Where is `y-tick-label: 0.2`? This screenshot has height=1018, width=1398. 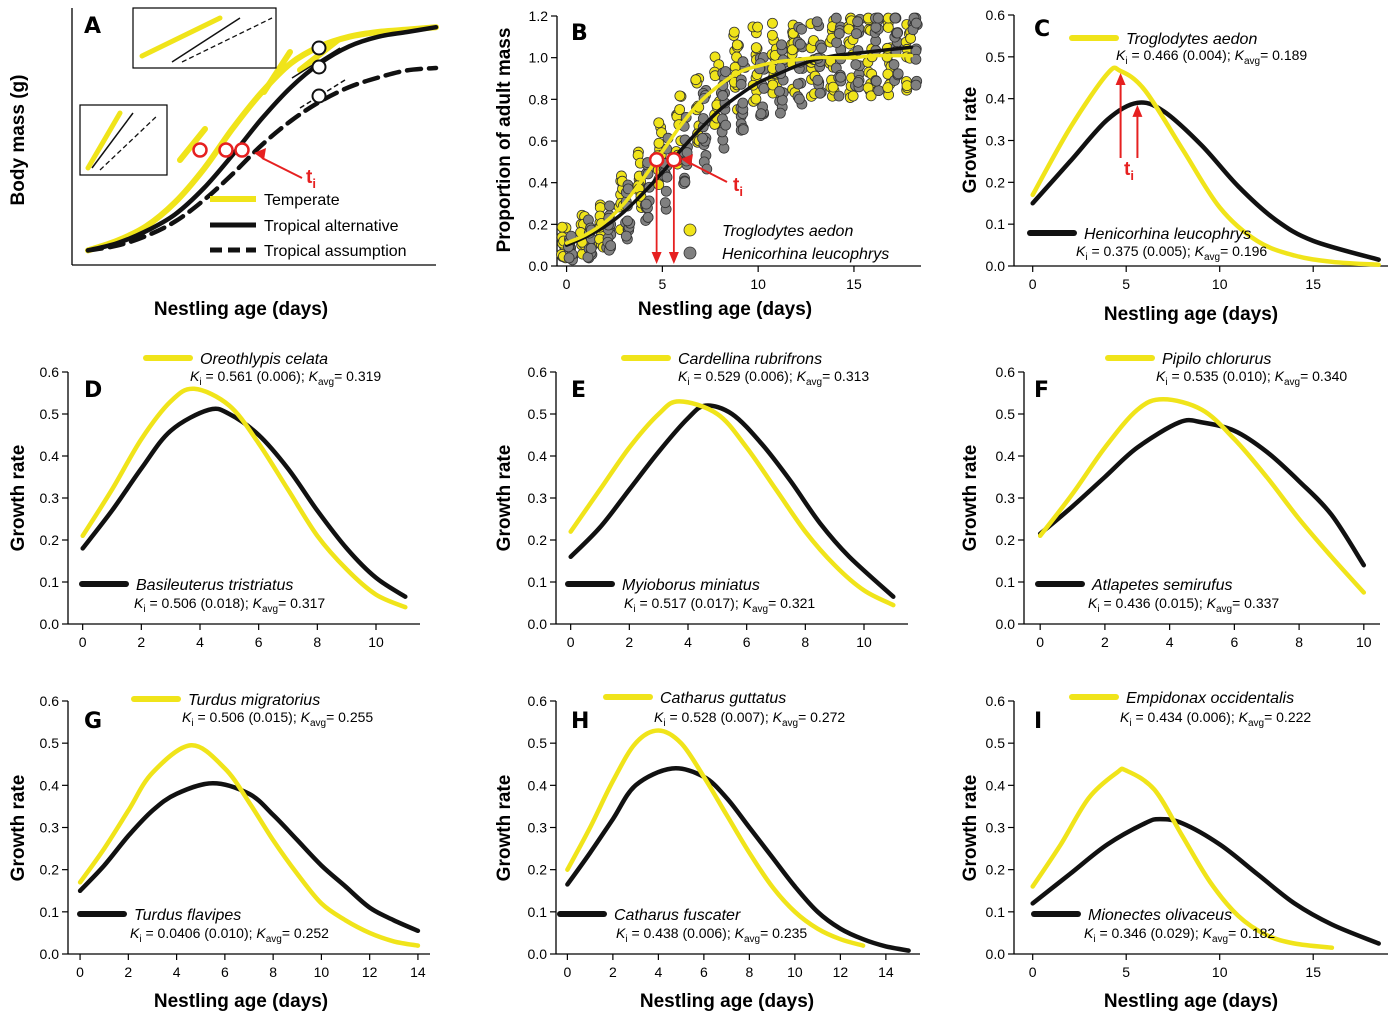 y-tick-label: 0.2 is located at coordinates (50, 870).